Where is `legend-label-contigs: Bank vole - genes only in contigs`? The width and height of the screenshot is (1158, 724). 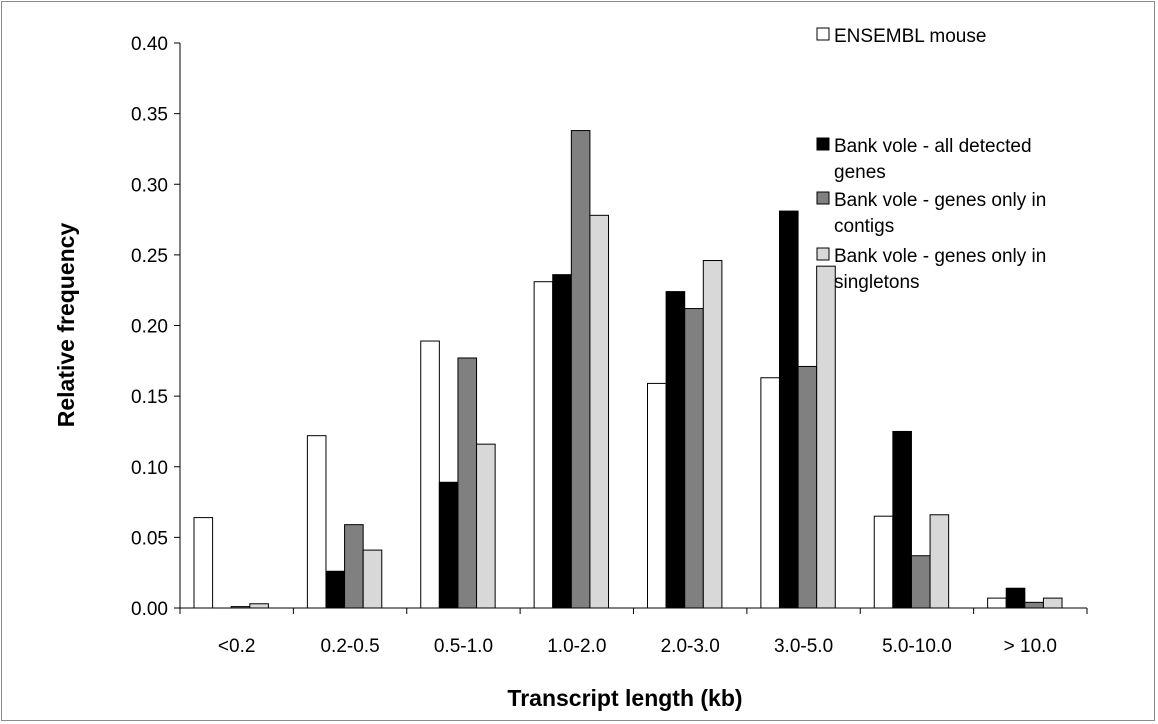 legend-label-contigs: Bank vole - genes only in contigs is located at coordinates (940, 213).